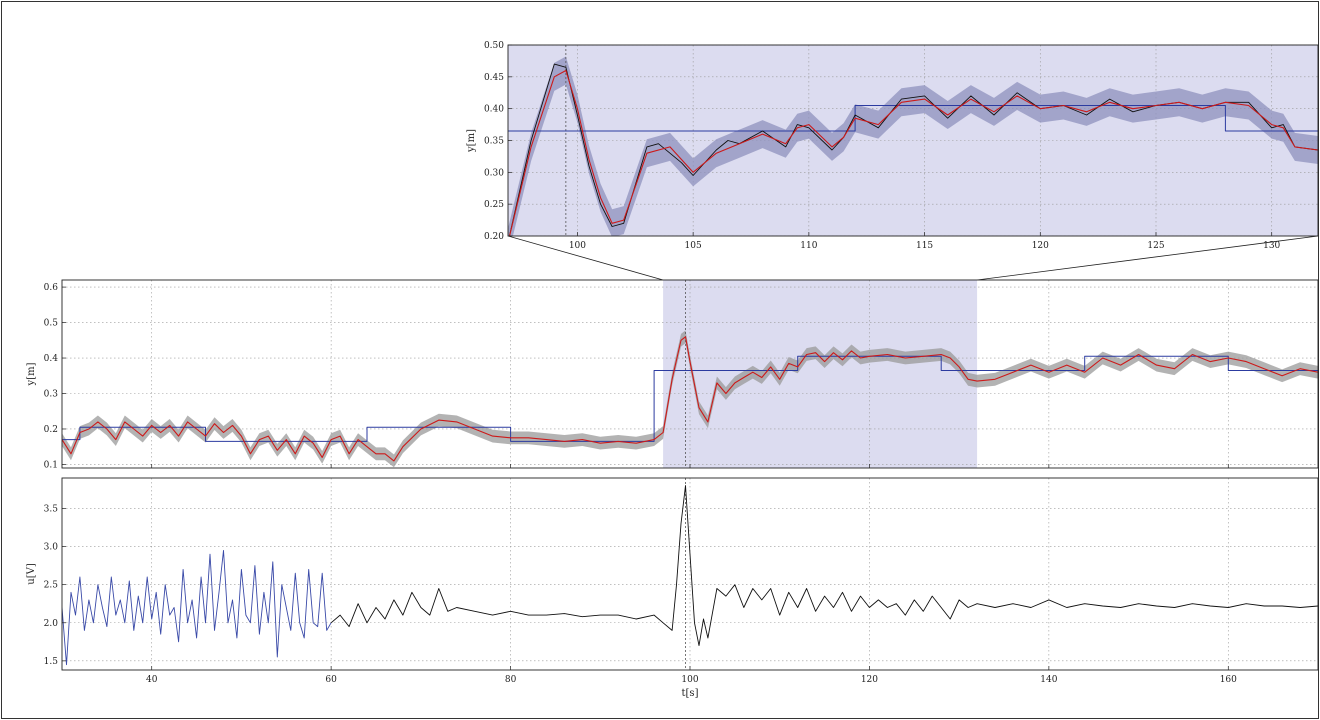 This screenshot has height=720, width=1320. What do you see at coordinates (51, 548) in the screenshot?
I see `y-tick-label: 3.0` at bounding box center [51, 548].